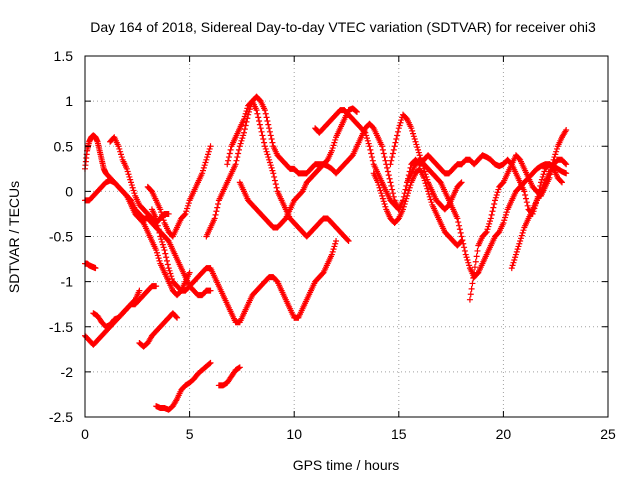  Describe the element at coordinates (64, 146) in the screenshot. I see `y-tick-label: 0.5` at that location.